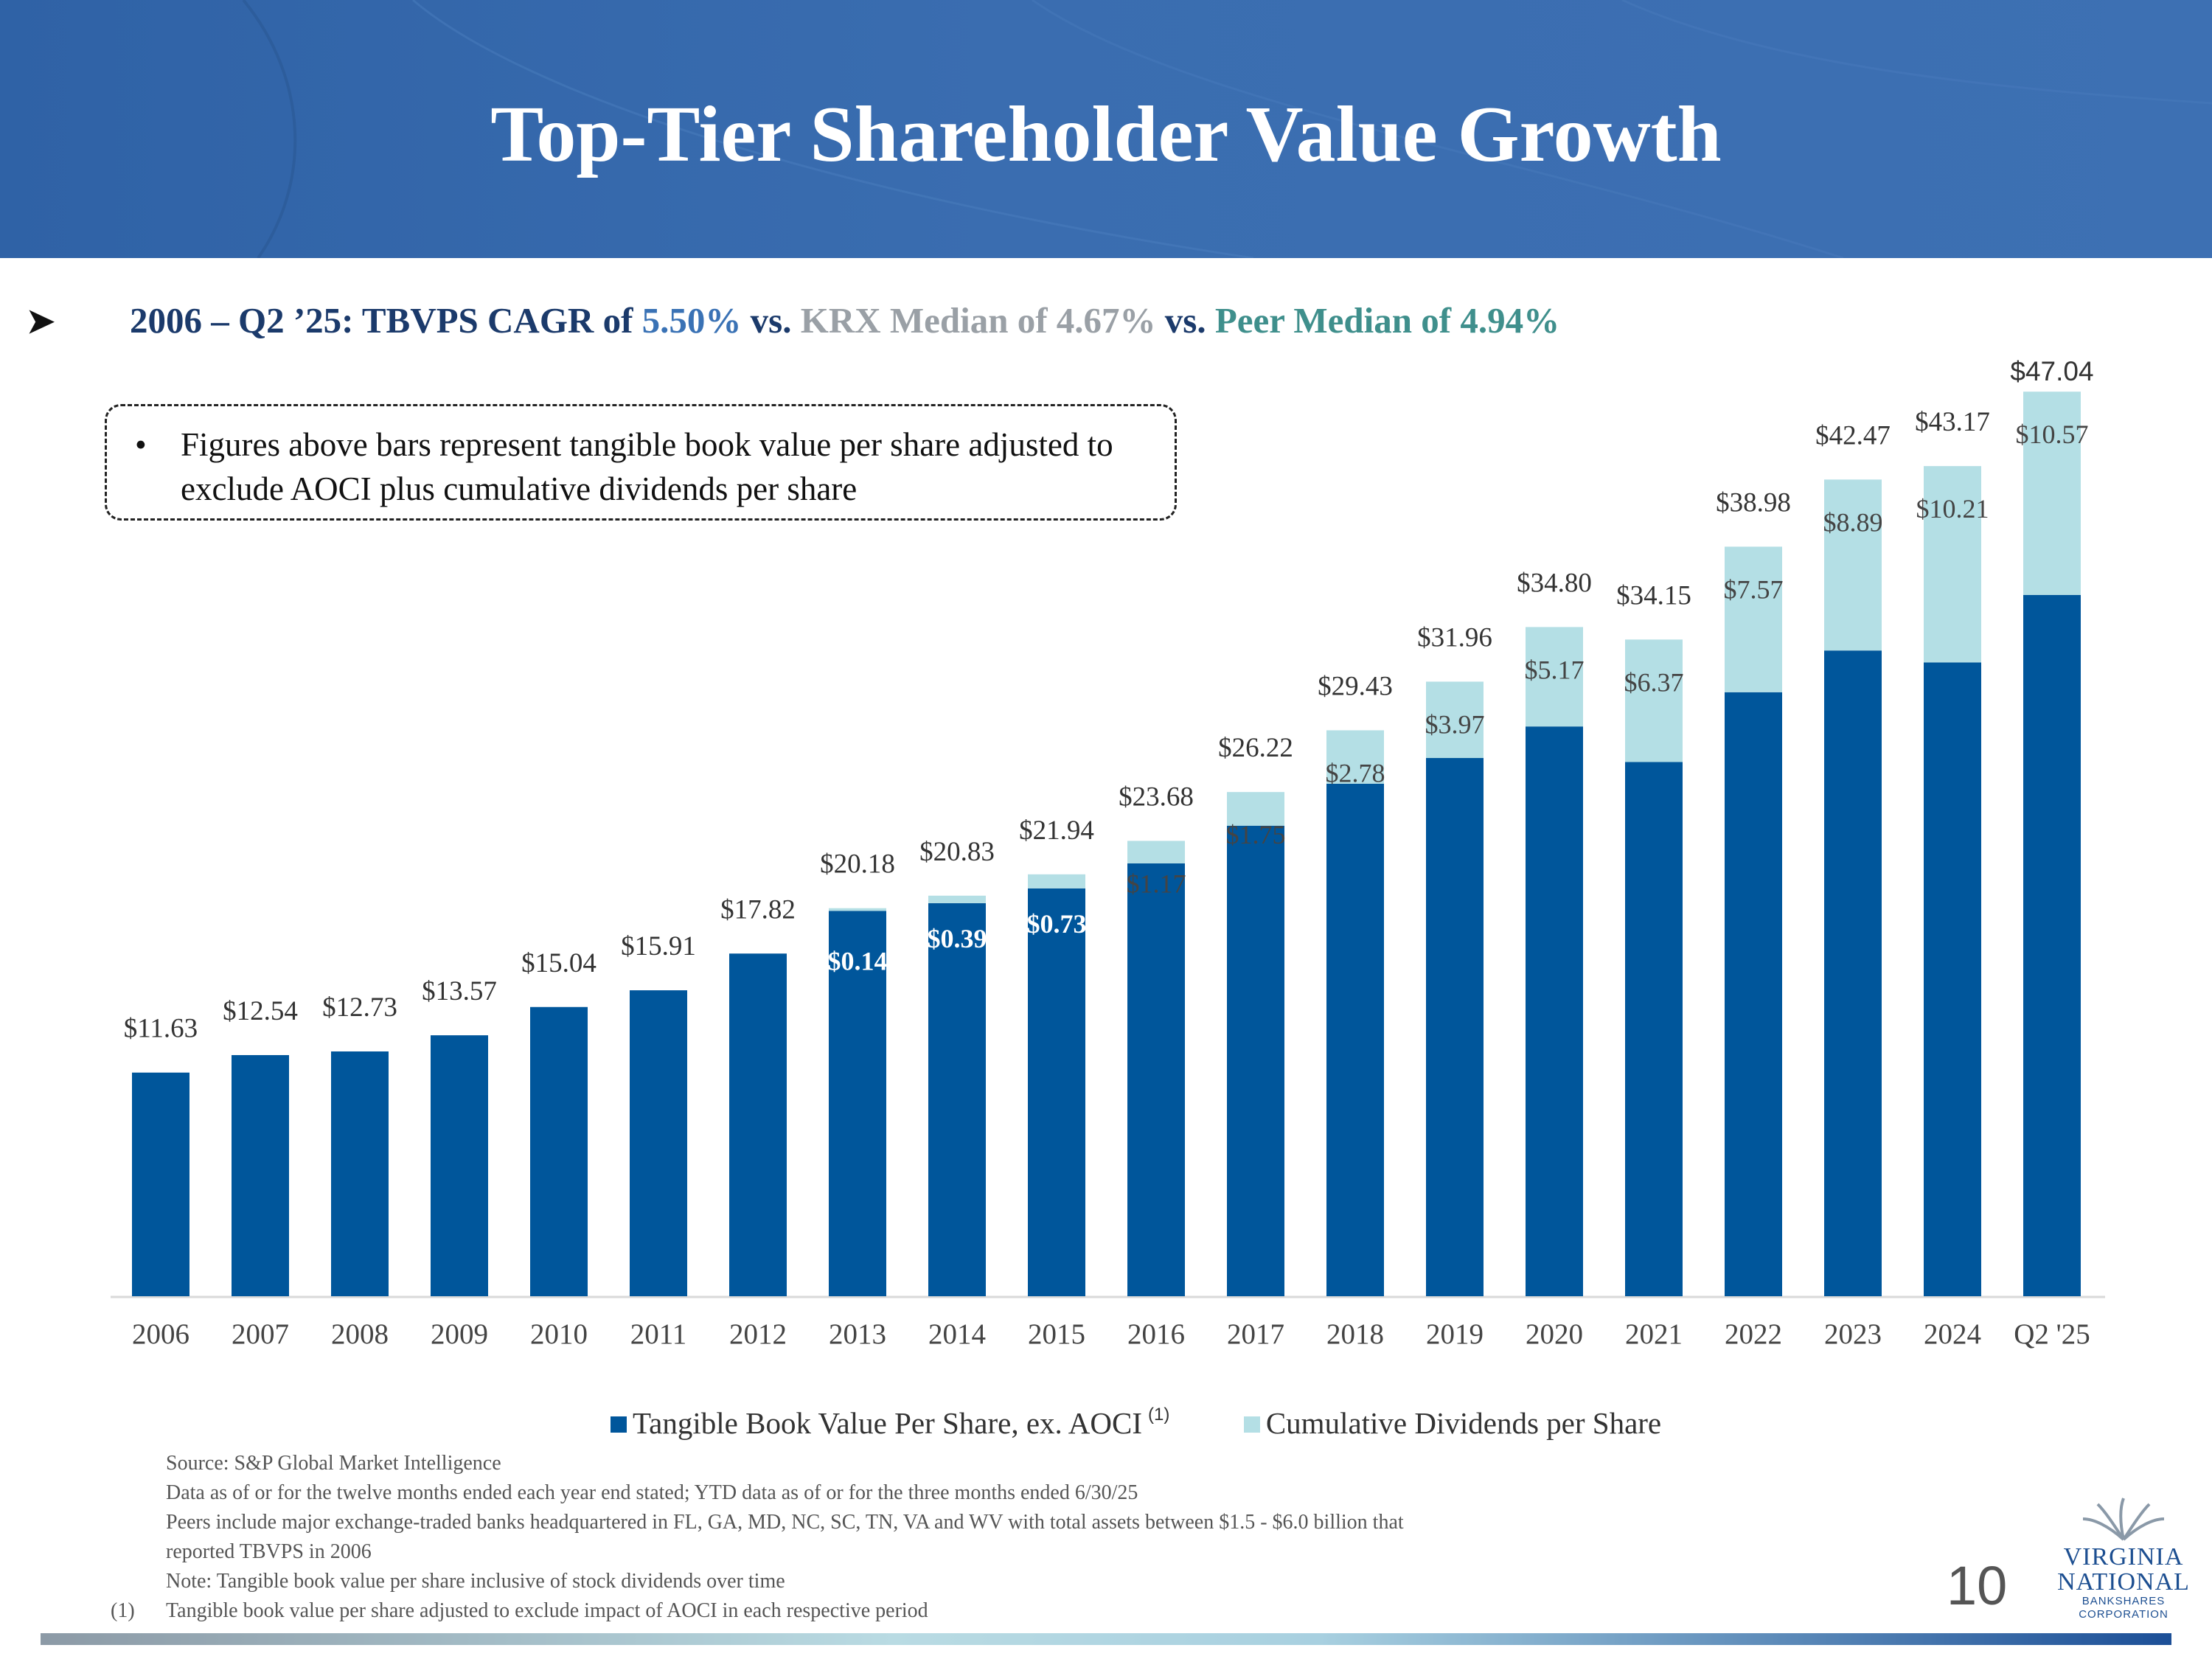 The height and width of the screenshot is (1659, 2212). What do you see at coordinates (260, 1011) in the screenshot?
I see `total-data-label: $12.54` at bounding box center [260, 1011].